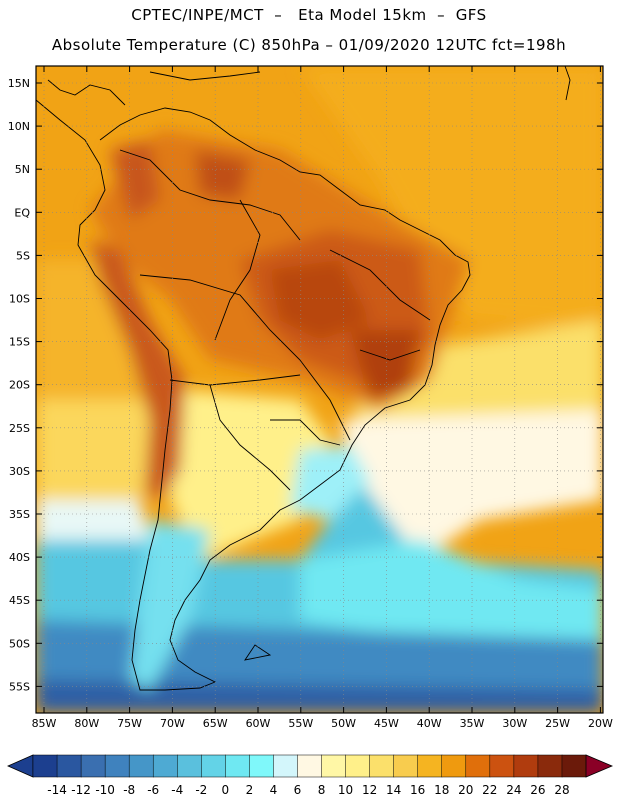 This screenshot has width=618, height=800. I want to click on lat-tick-label: 10S, so click(19, 299).